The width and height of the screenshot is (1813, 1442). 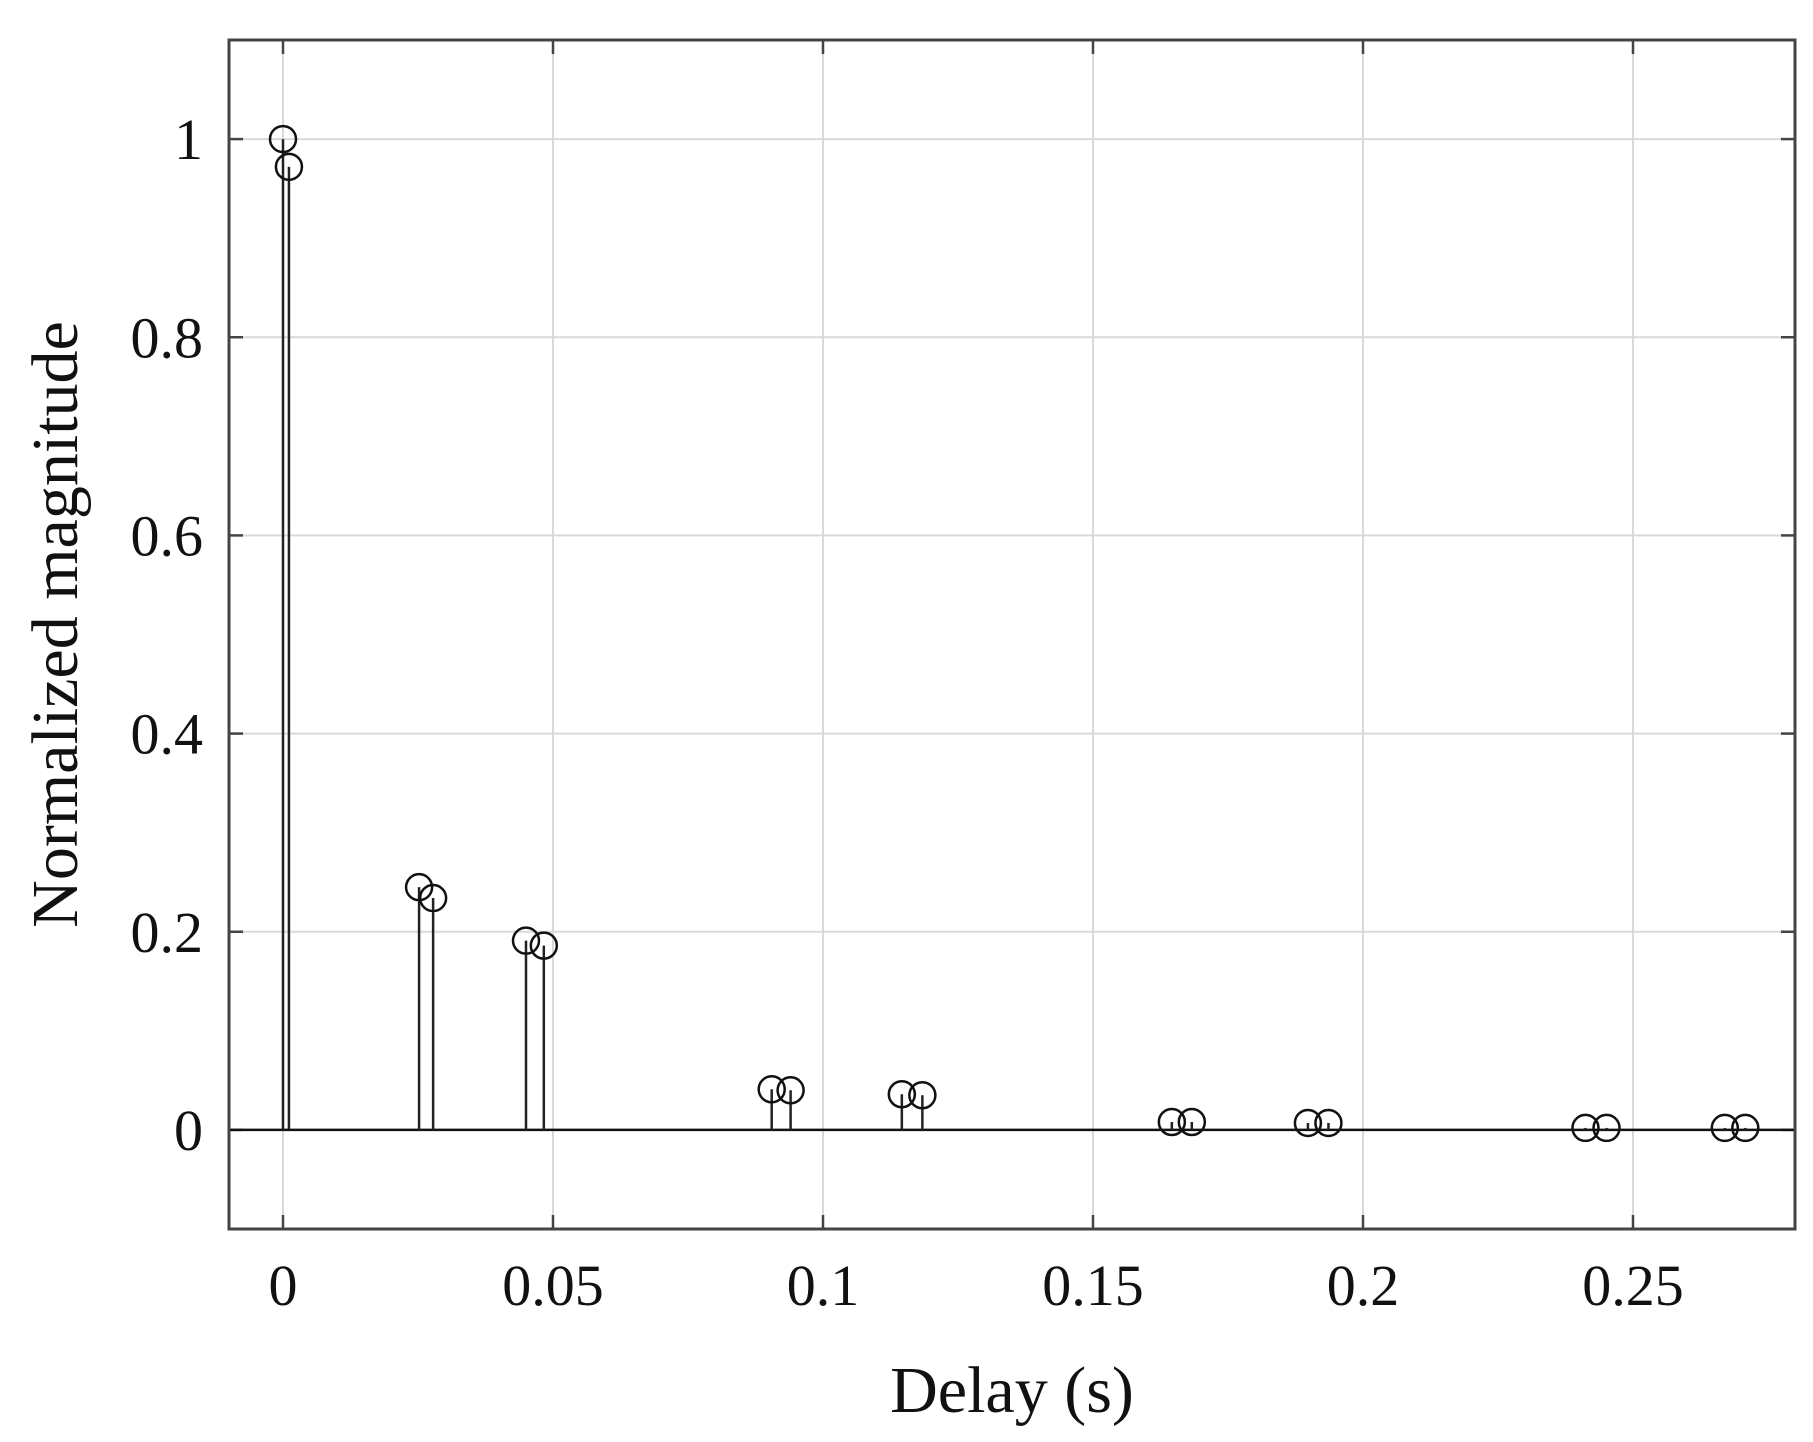 I want to click on y-tick-label: 0.2, so click(x=167, y=932).